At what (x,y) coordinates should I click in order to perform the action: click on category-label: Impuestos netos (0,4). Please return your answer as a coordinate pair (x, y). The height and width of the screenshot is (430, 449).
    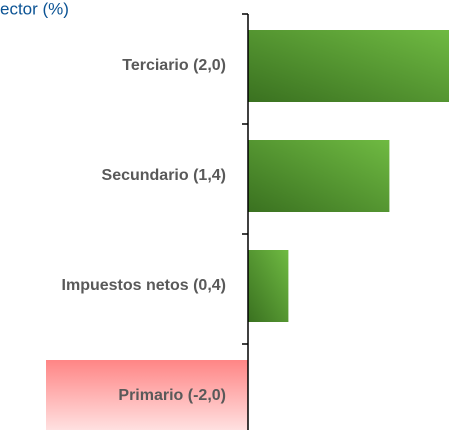
    Looking at the image, I should click on (144, 285).